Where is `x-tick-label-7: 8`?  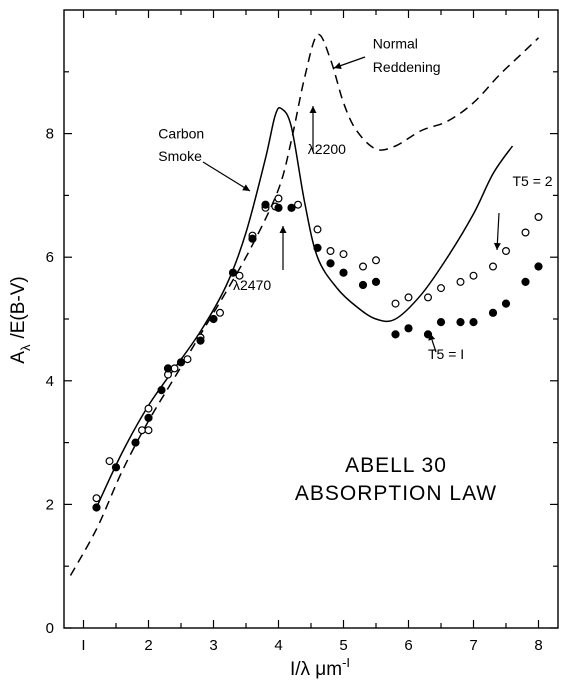 x-tick-label-7: 8 is located at coordinates (538, 645).